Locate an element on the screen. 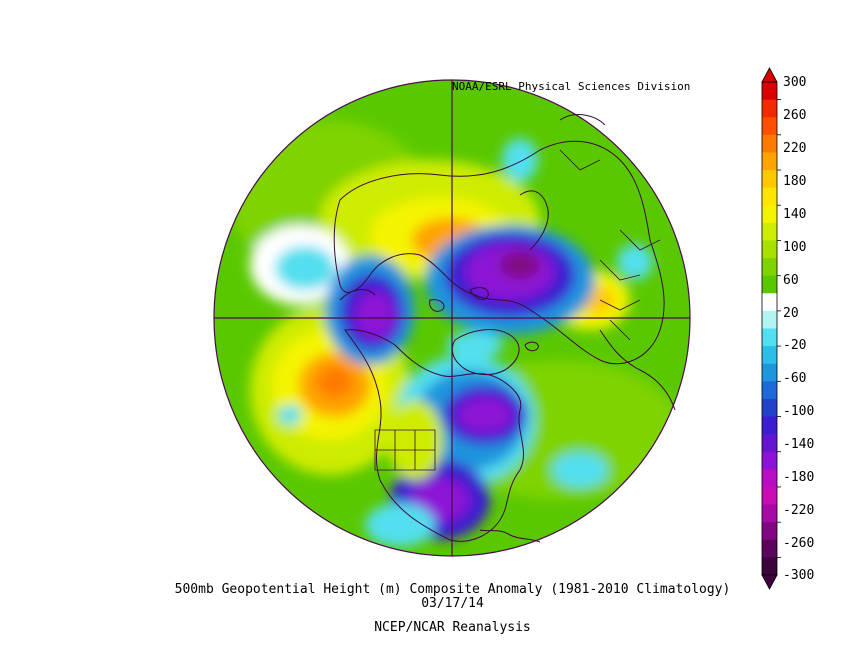 The width and height of the screenshot is (847, 655). scale-label: -20 is located at coordinates (795, 345).